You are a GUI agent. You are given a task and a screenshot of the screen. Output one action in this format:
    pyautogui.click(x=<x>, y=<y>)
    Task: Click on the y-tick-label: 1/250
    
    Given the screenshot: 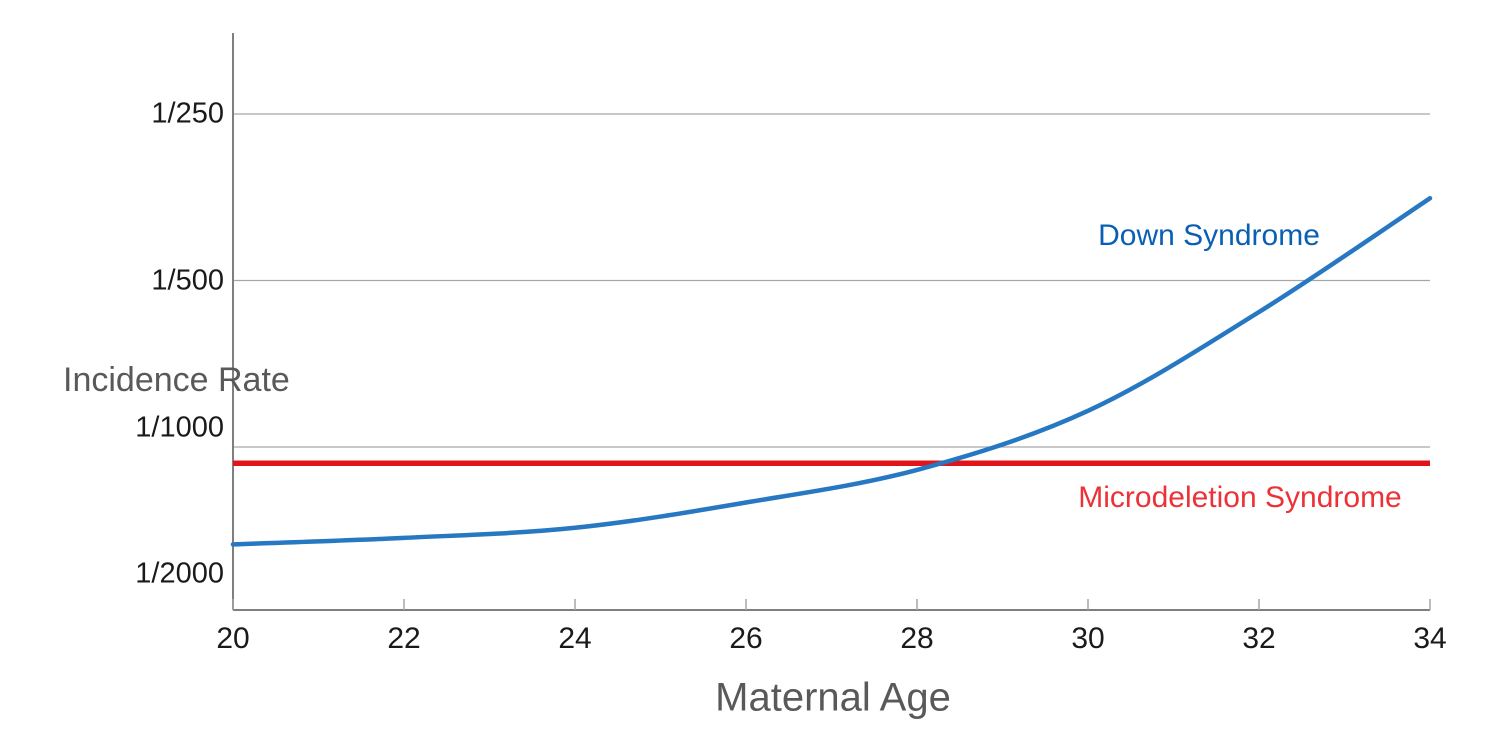 What is the action you would take?
    pyautogui.click(x=187, y=113)
    